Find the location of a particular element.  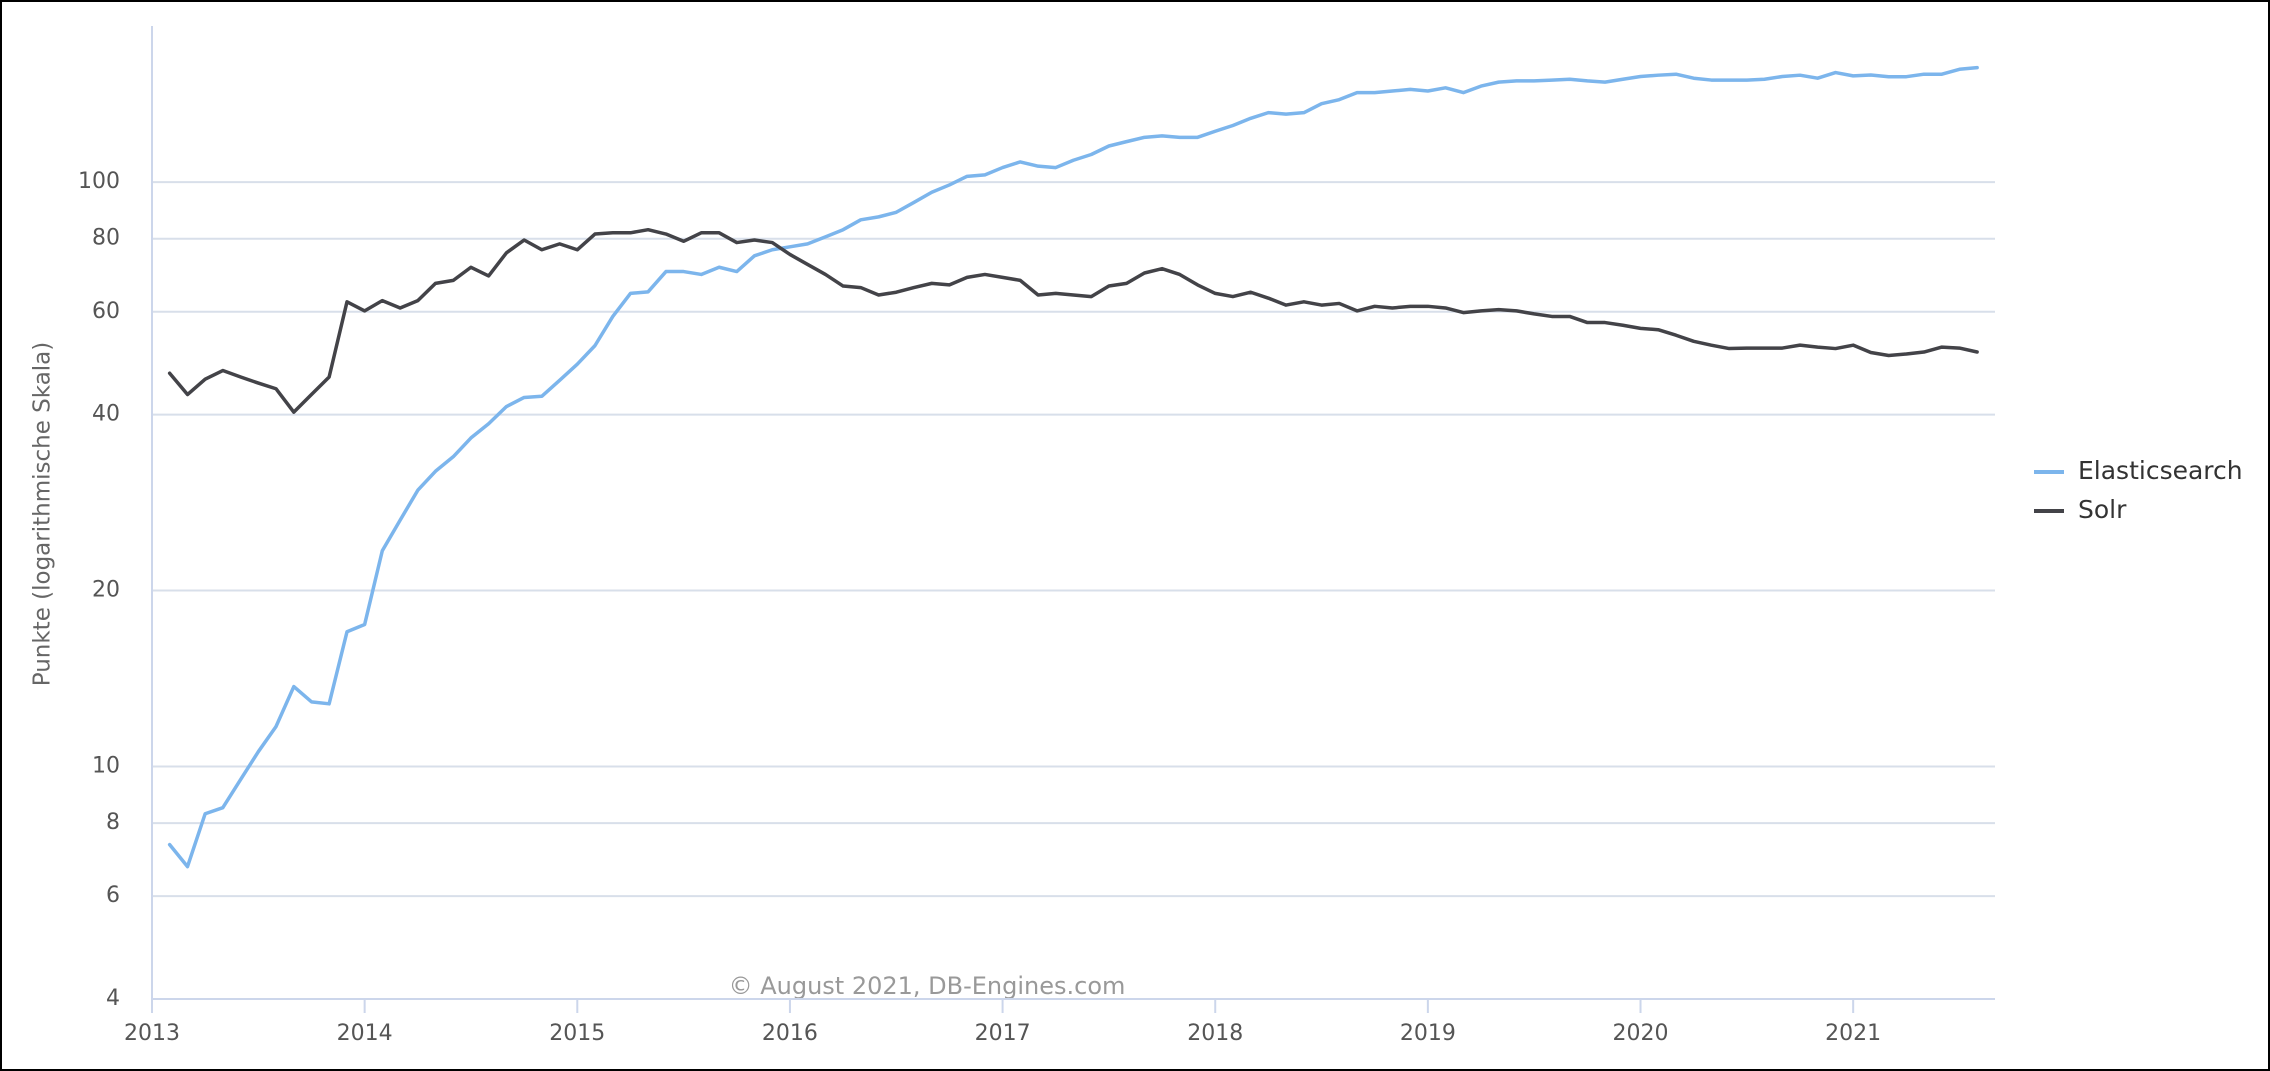

y-tick-label: 6 is located at coordinates (113, 895).